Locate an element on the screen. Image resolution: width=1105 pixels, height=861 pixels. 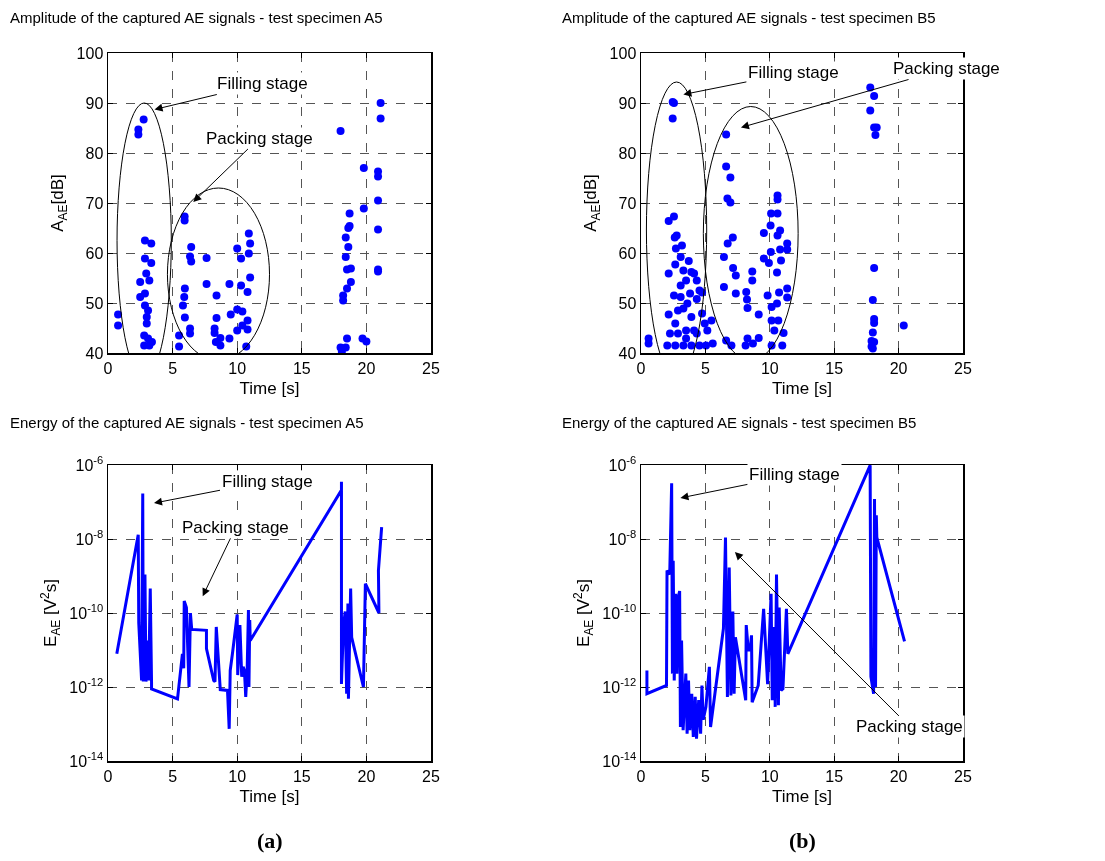
text: (b) is located at coordinates (802, 840).